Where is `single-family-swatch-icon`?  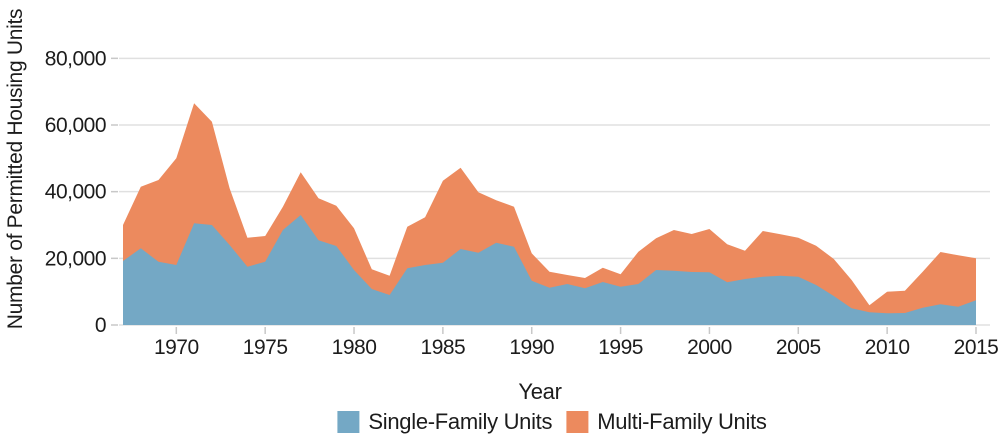
single-family-swatch-icon is located at coordinates (348, 422).